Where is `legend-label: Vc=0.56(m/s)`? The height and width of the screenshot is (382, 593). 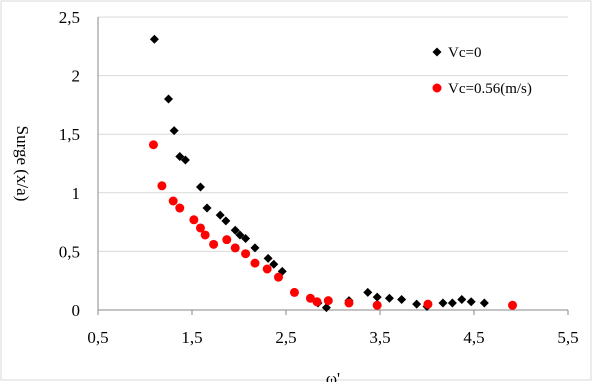
legend-label: Vc=0.56(m/s) is located at coordinates (490, 89).